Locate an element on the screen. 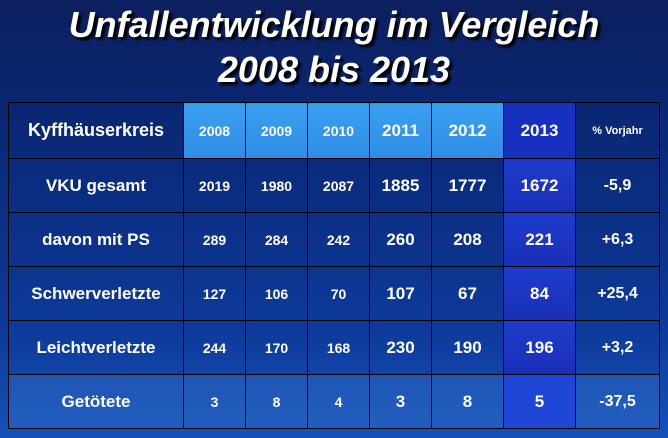 Image resolution: width=668 pixels, height=438 pixels. cell-2008: 3 is located at coordinates (214, 401).